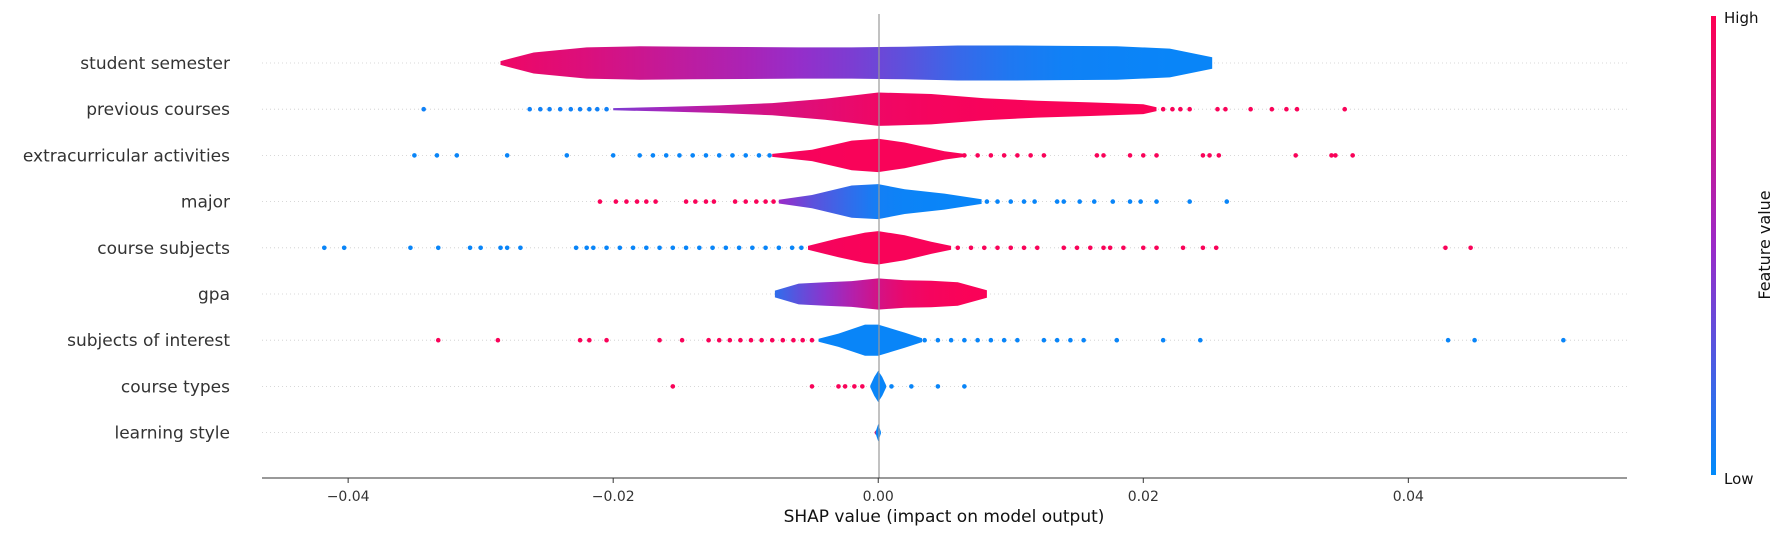 The width and height of the screenshot is (1785, 536). What do you see at coordinates (1143, 497) in the screenshot?
I see `x-tick-label: 0.02` at bounding box center [1143, 497].